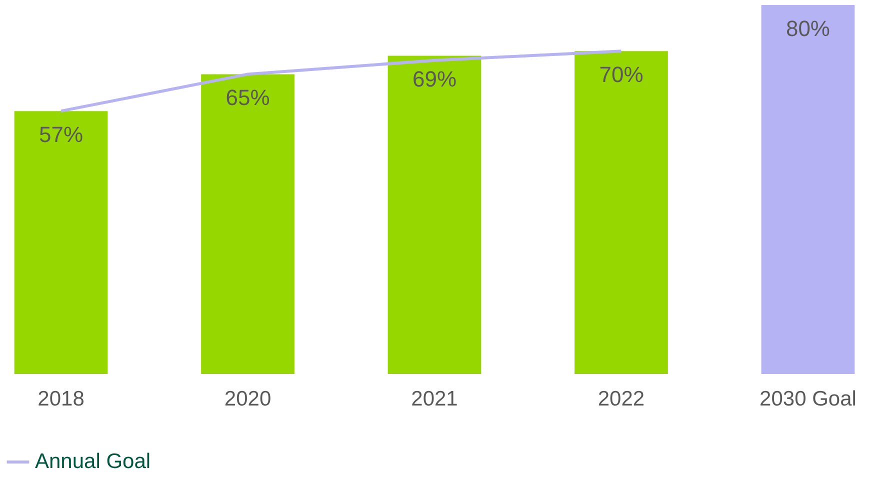 The width and height of the screenshot is (869, 482). Describe the element at coordinates (61, 399) in the screenshot. I see `x-tick-label: 2018` at that location.